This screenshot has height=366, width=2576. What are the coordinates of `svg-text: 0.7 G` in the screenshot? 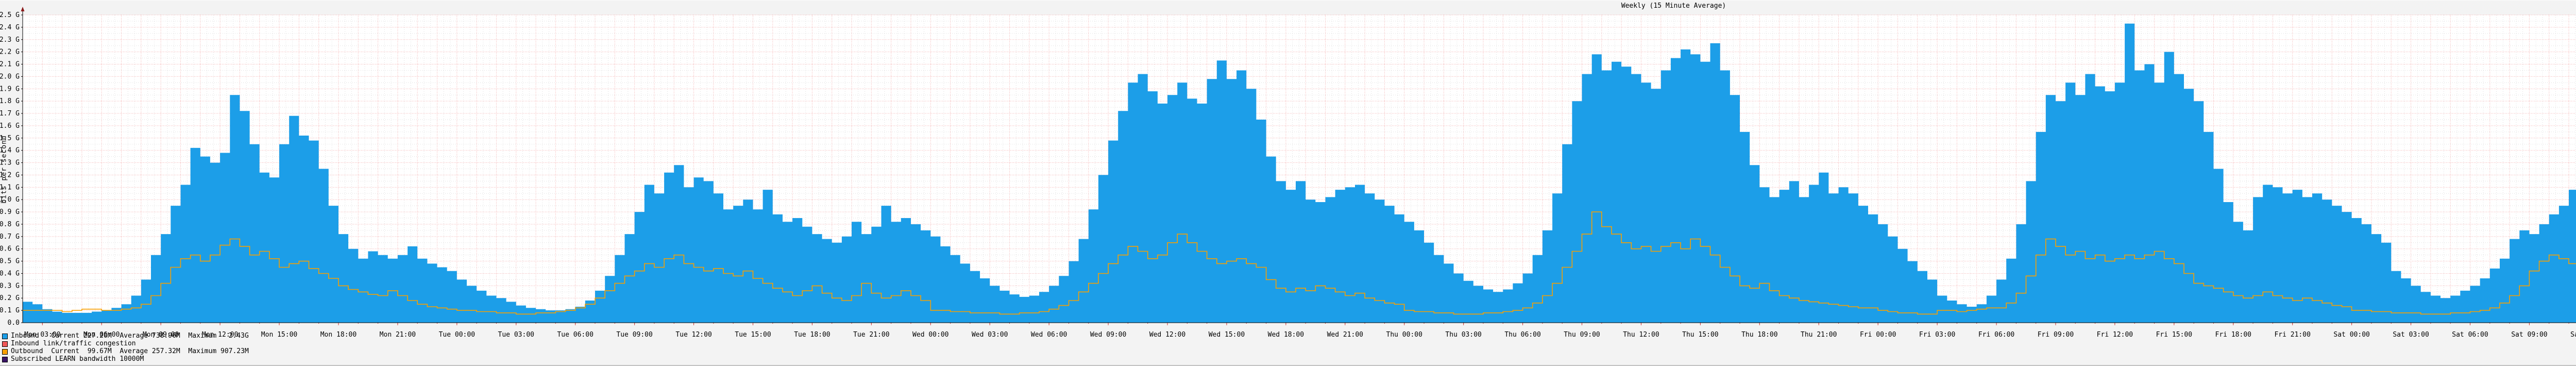 It's located at (10, 237).